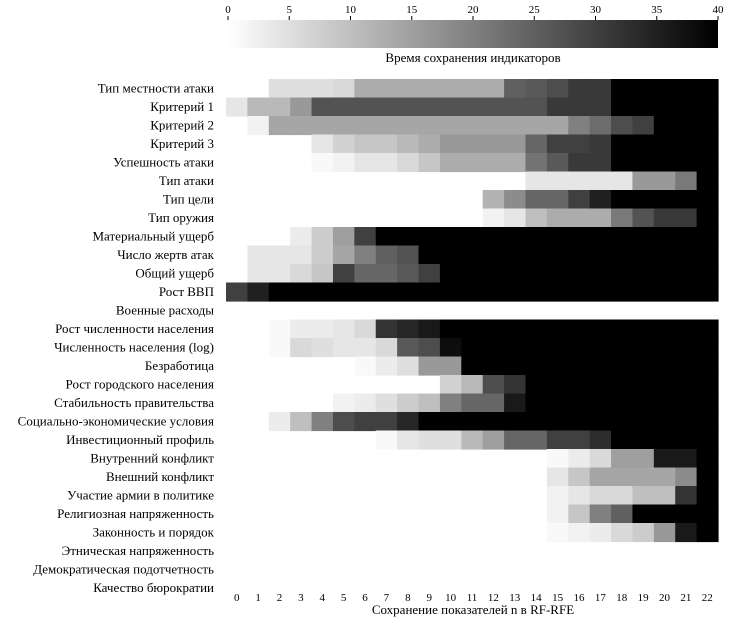 The width and height of the screenshot is (730, 617). What do you see at coordinates (140, 494) in the screenshot?
I see `row-label: Участие армии в политике` at bounding box center [140, 494].